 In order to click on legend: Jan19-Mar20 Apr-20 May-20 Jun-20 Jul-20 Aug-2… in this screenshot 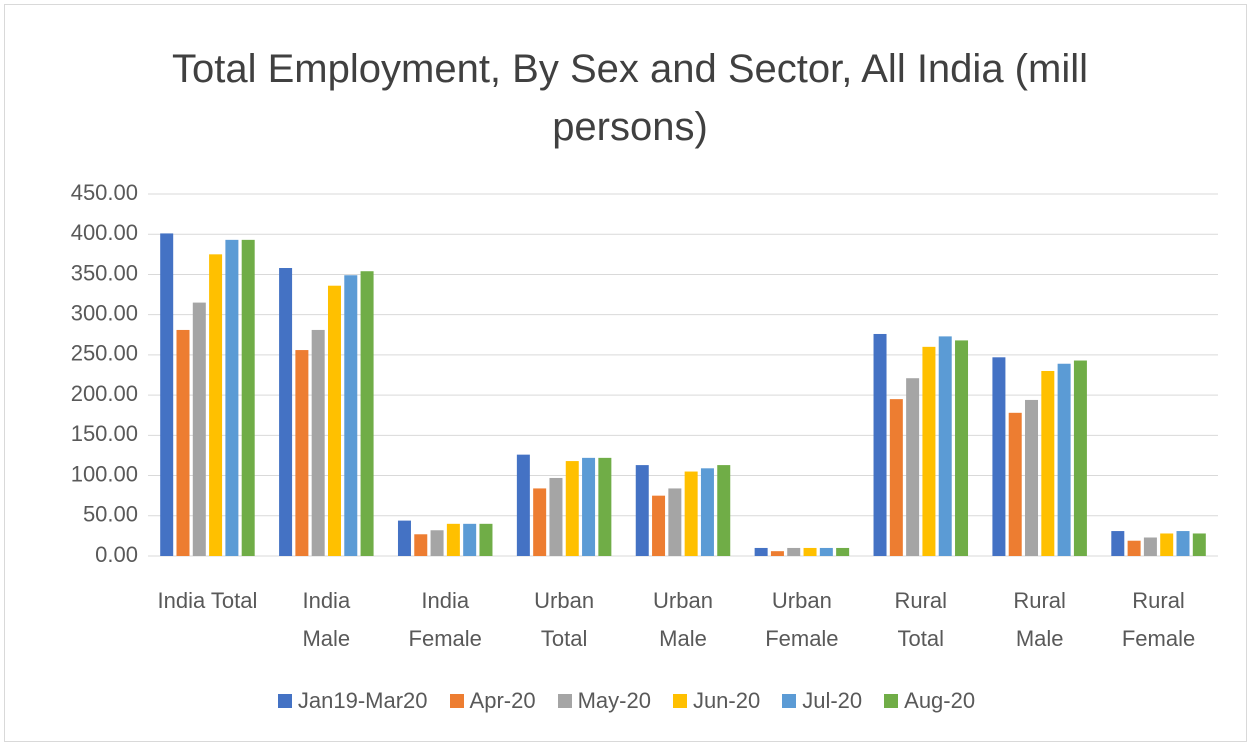, I will do `click(626, 701)`.